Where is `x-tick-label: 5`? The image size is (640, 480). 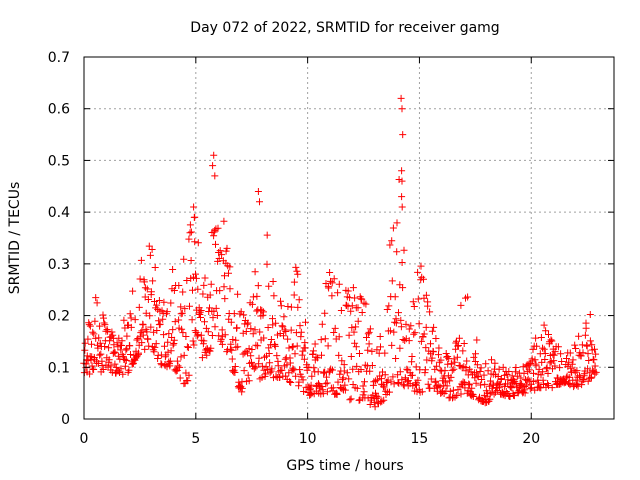 x-tick-label: 5 is located at coordinates (195, 439).